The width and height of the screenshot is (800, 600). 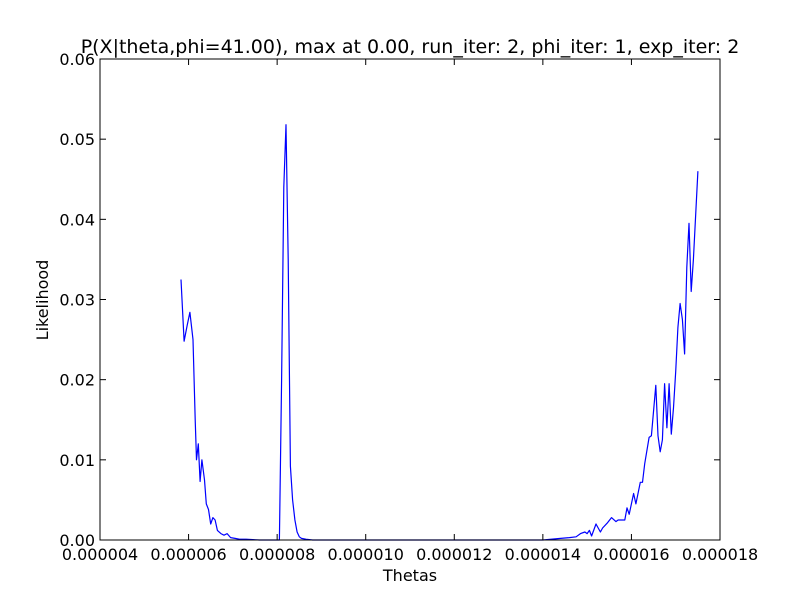 What do you see at coordinates (543, 554) in the screenshot?
I see `x-tick-label: 0.000014` at bounding box center [543, 554].